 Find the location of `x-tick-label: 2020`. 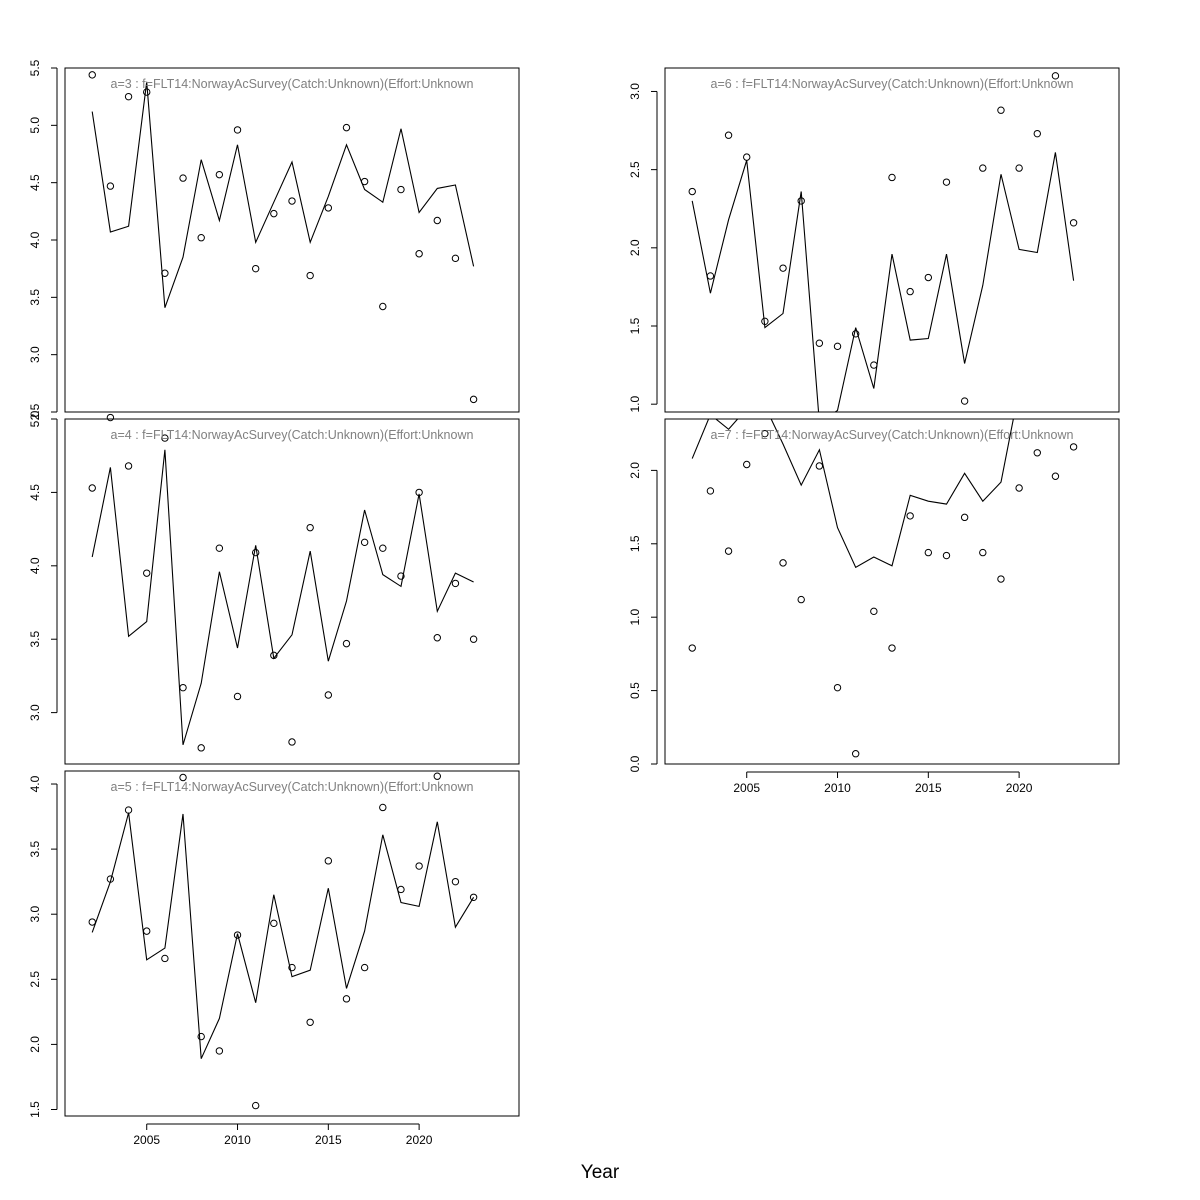

x-tick-label: 2020 is located at coordinates (1019, 788).